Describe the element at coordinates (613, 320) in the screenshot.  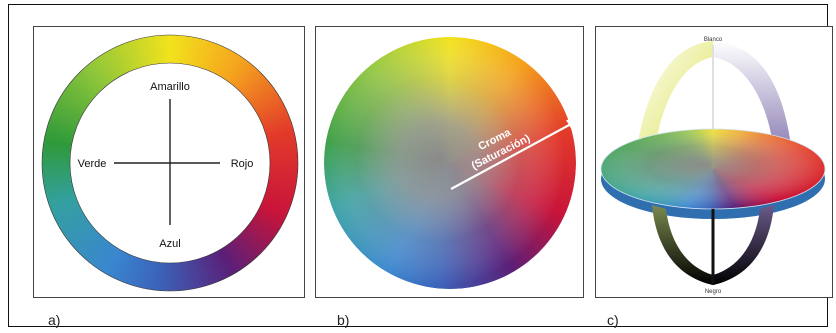
I see `caption-c: c)` at that location.